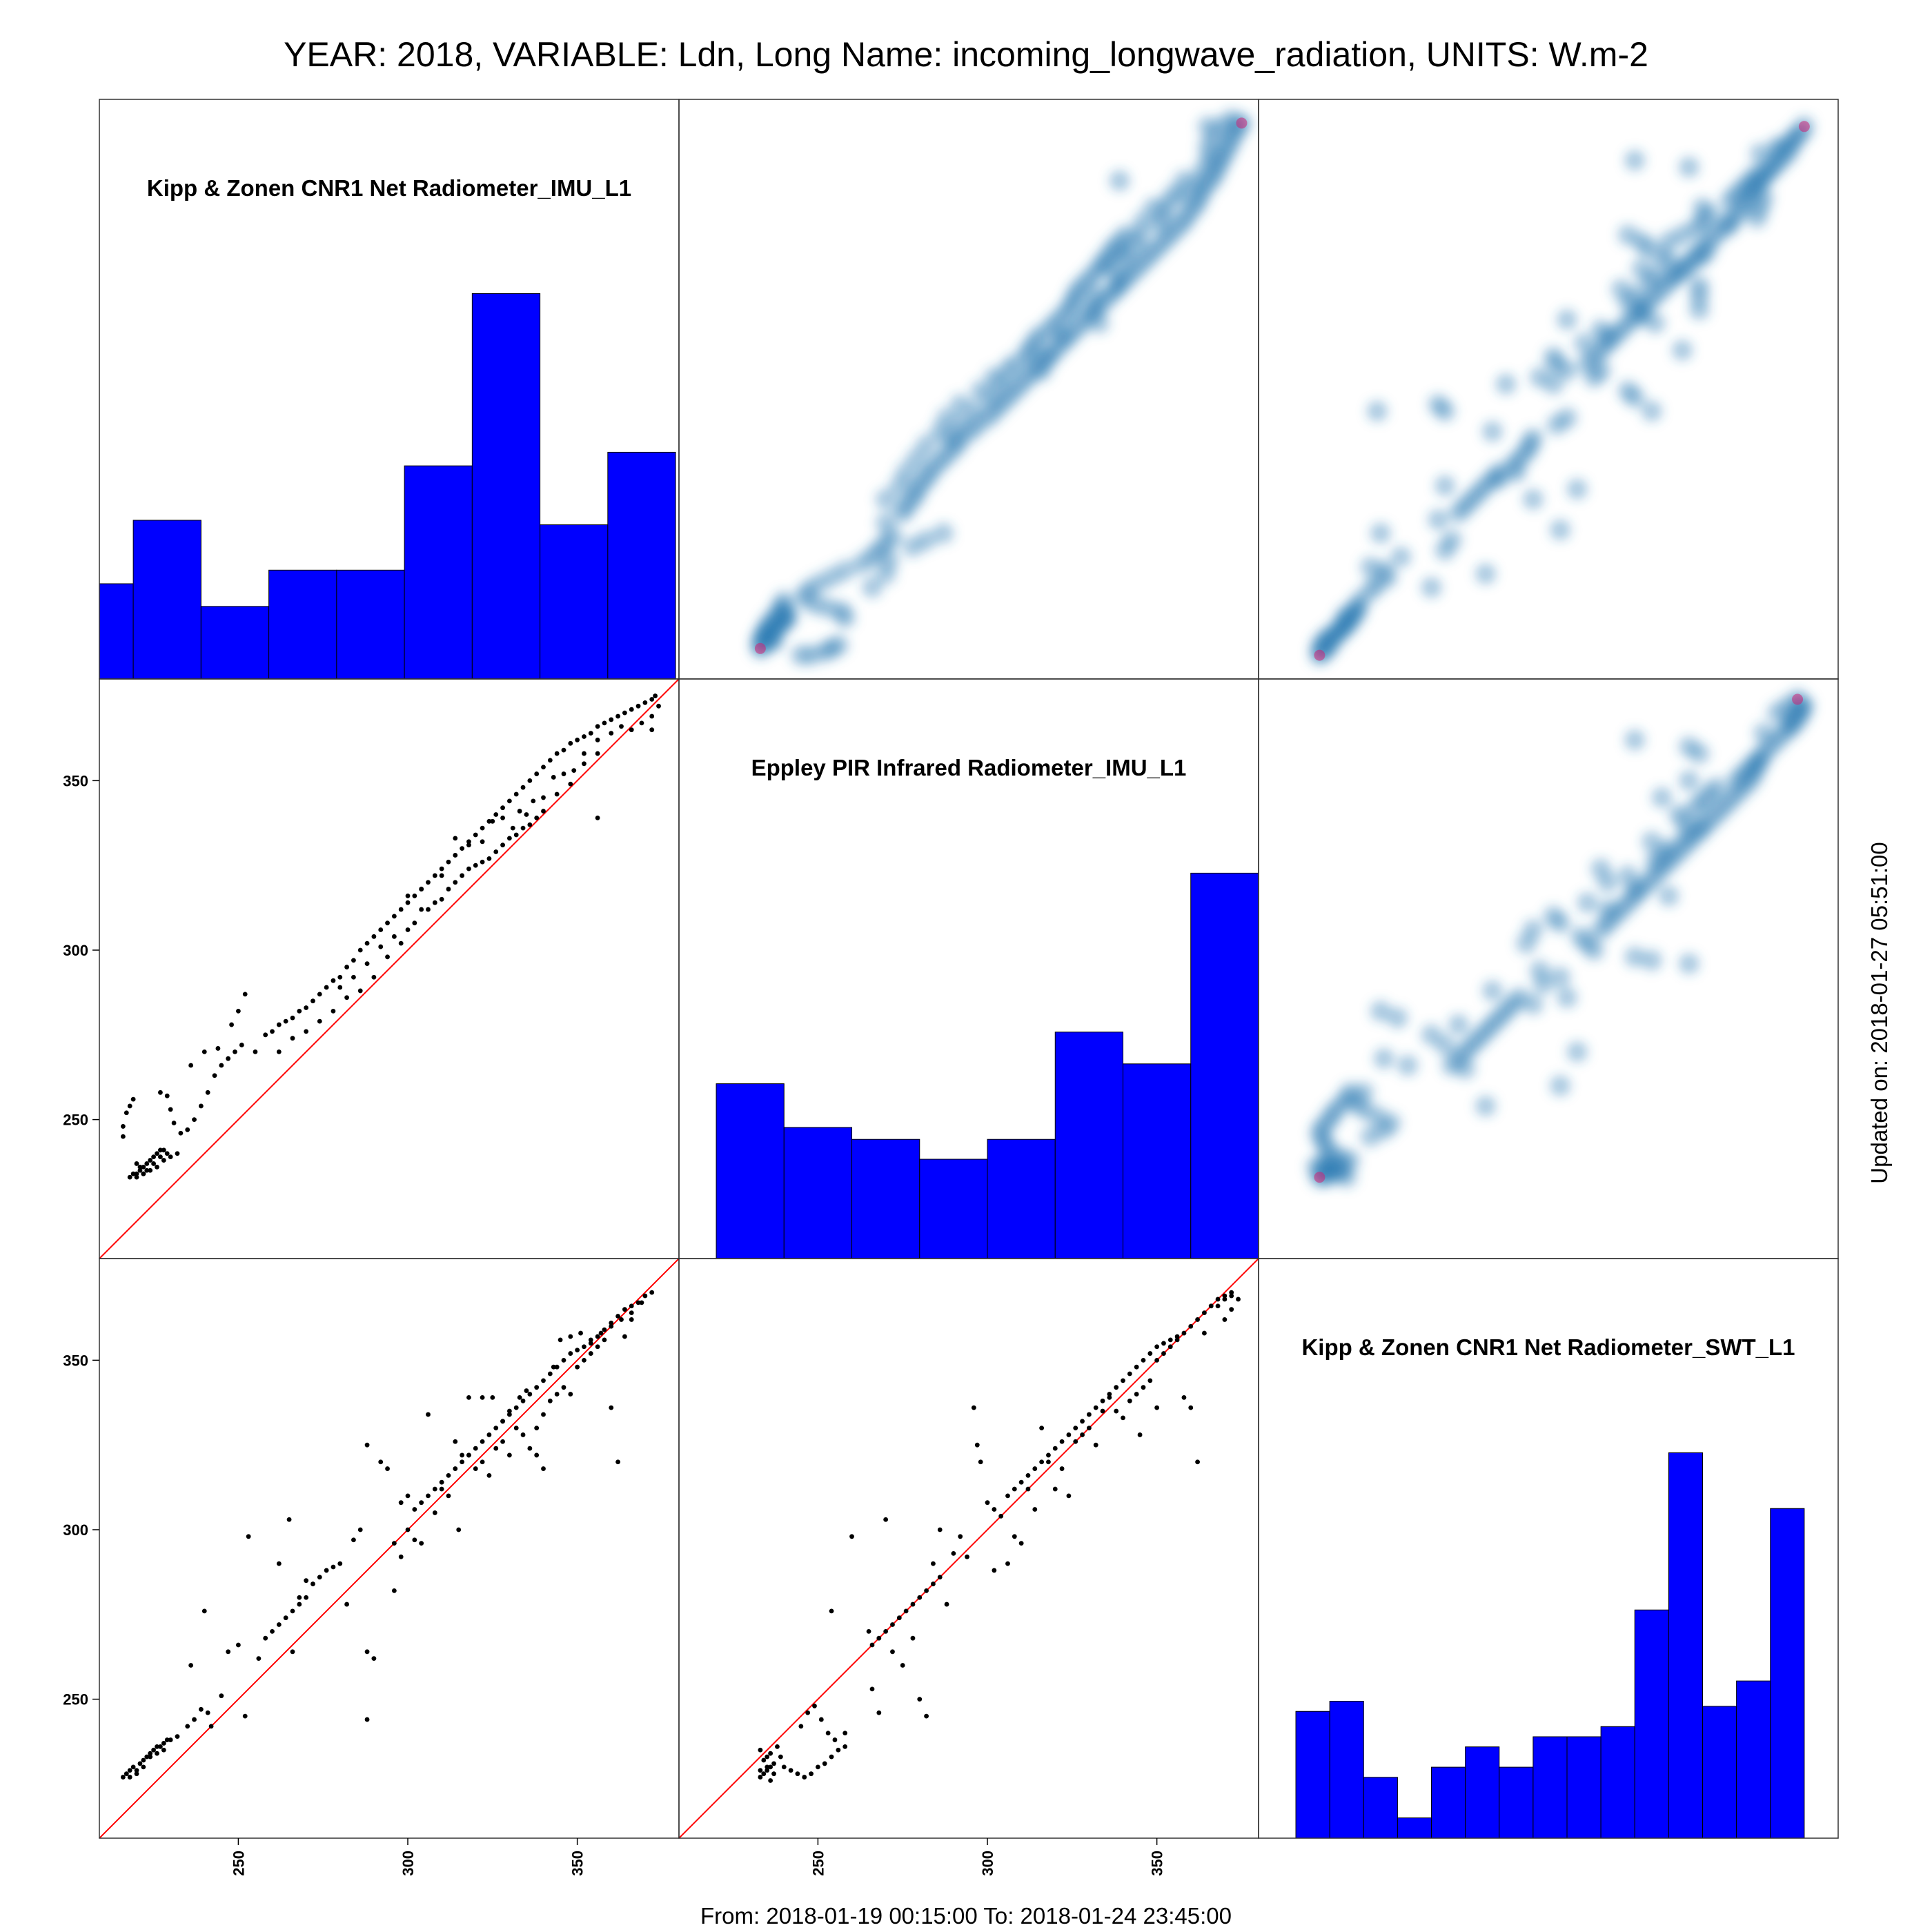  I want to click on diagonal-label-0: Kipp & Zonen CNR1 Net Radiometer_IMU_L1, so click(389, 188).